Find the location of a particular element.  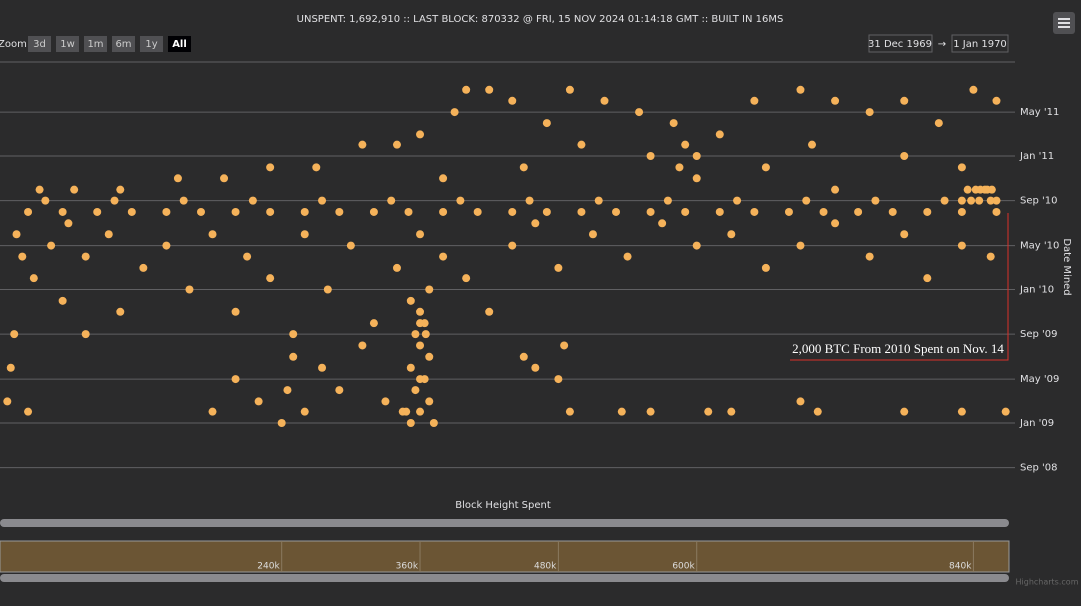

navigator is located at coordinates (505, 556).